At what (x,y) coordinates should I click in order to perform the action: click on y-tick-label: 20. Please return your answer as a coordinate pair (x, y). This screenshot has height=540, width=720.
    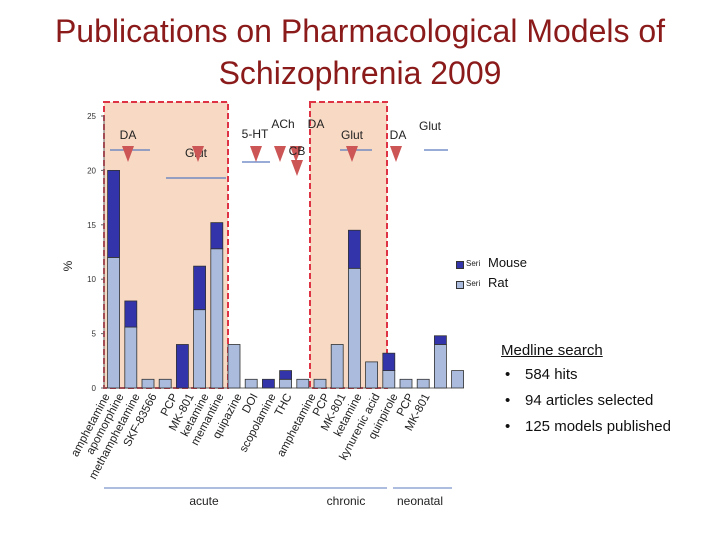
    Looking at the image, I should click on (91, 170).